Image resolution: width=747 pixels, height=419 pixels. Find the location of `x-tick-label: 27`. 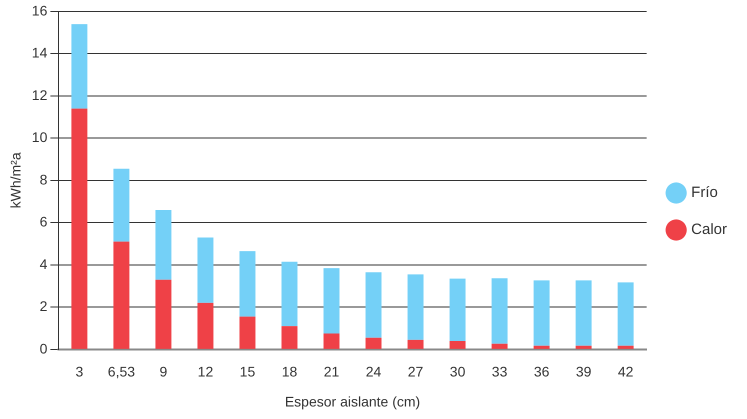

x-tick-label: 27 is located at coordinates (416, 372).